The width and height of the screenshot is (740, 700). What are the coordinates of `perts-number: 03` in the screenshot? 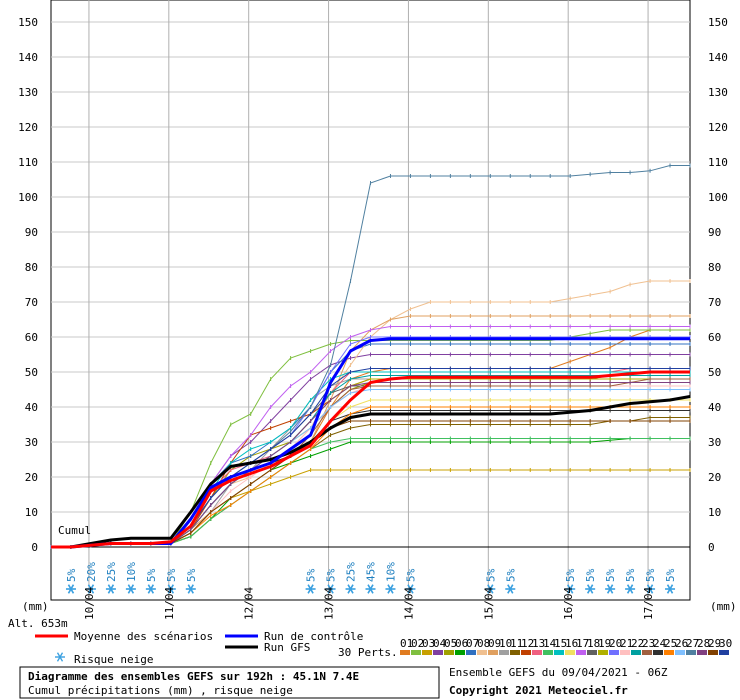 It's located at (428, 643).